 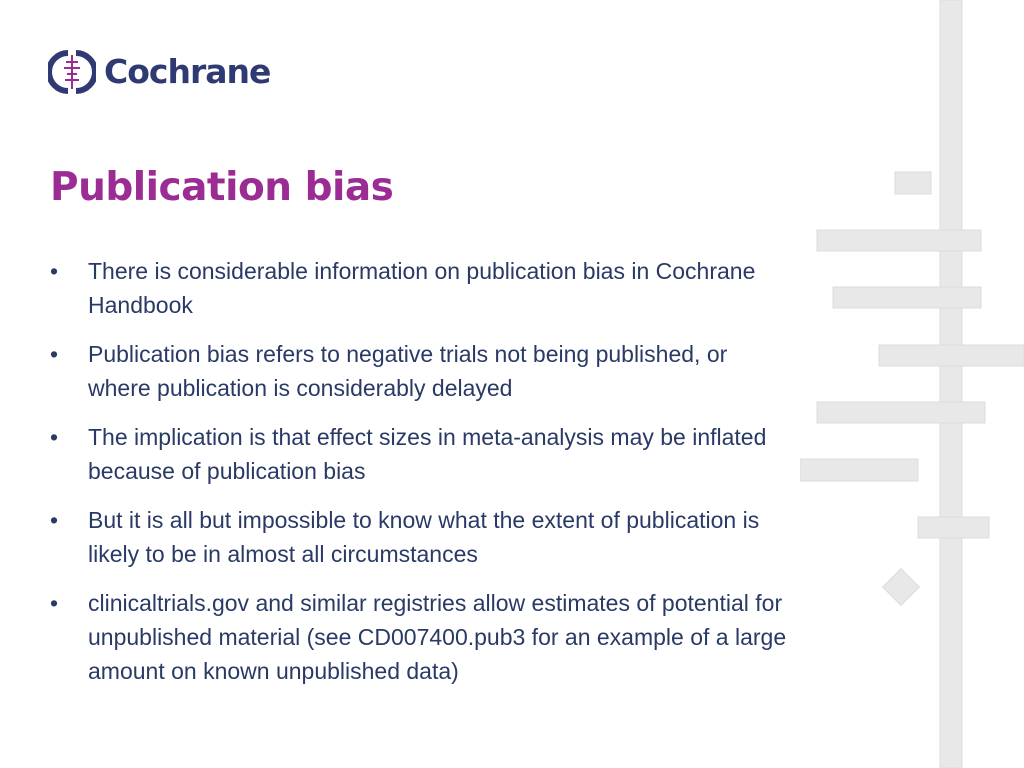 What do you see at coordinates (187, 71) in the screenshot?
I see `brand-name: Cochrane` at bounding box center [187, 71].